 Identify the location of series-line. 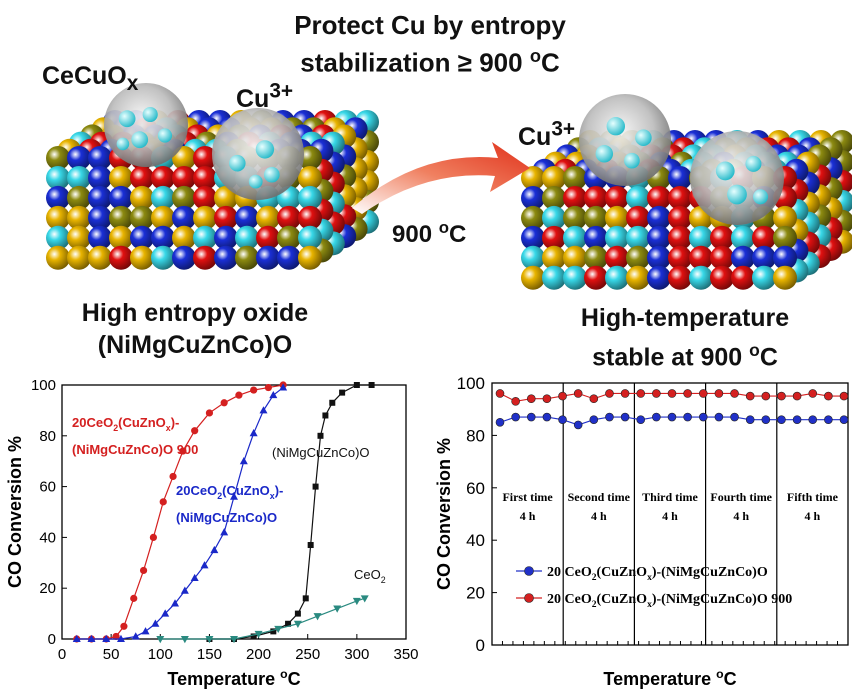
(180, 513).